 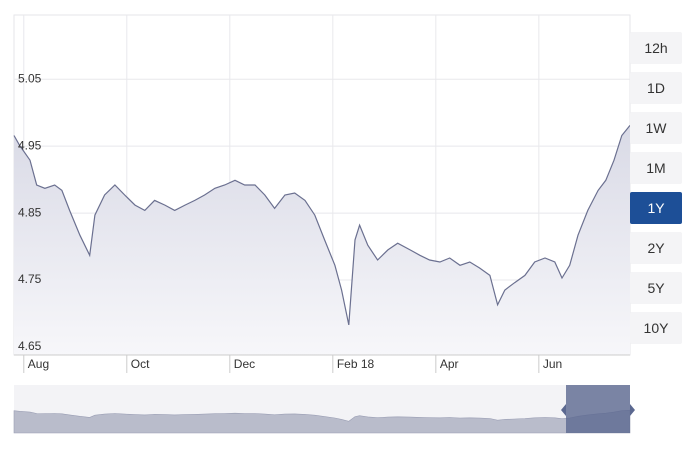 What do you see at coordinates (30, 279) in the screenshot?
I see `y-tick-label: 4.75` at bounding box center [30, 279].